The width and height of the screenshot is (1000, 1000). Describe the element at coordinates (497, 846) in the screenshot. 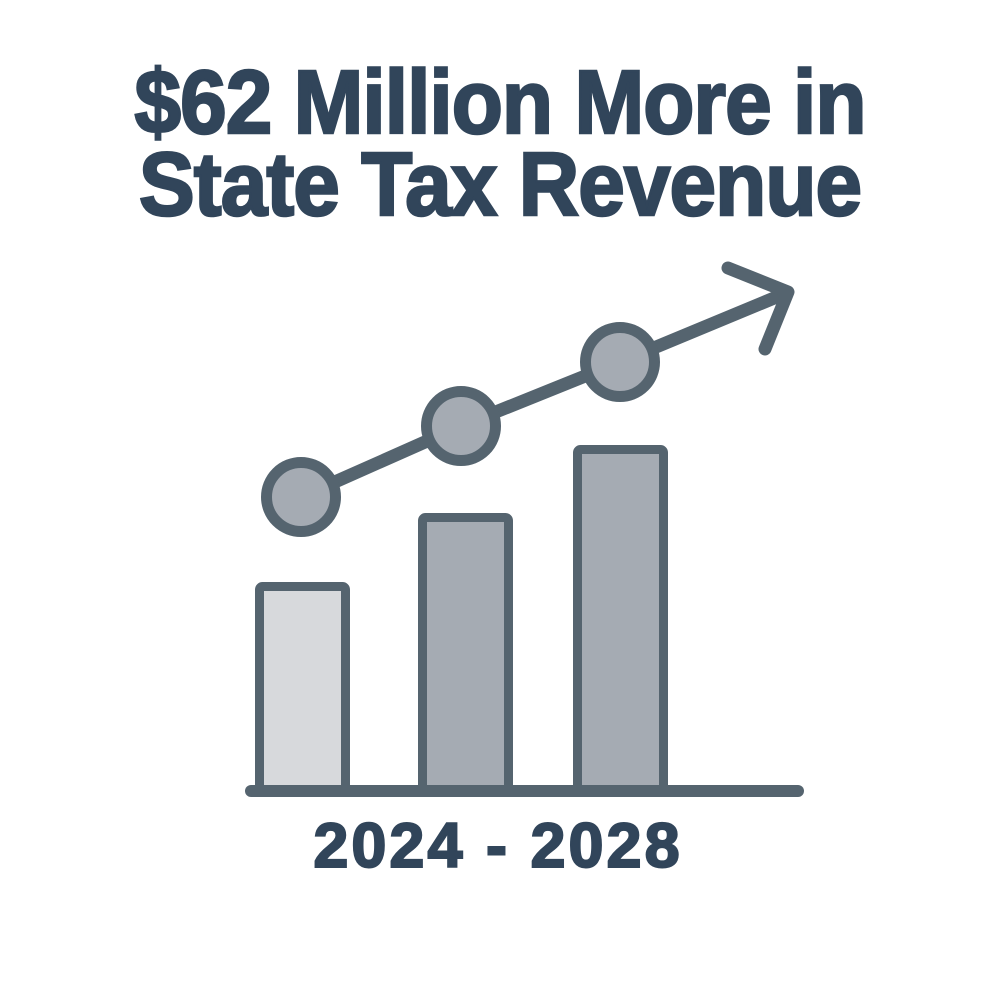

I see `x-axis-label: 2024 - 2028` at that location.